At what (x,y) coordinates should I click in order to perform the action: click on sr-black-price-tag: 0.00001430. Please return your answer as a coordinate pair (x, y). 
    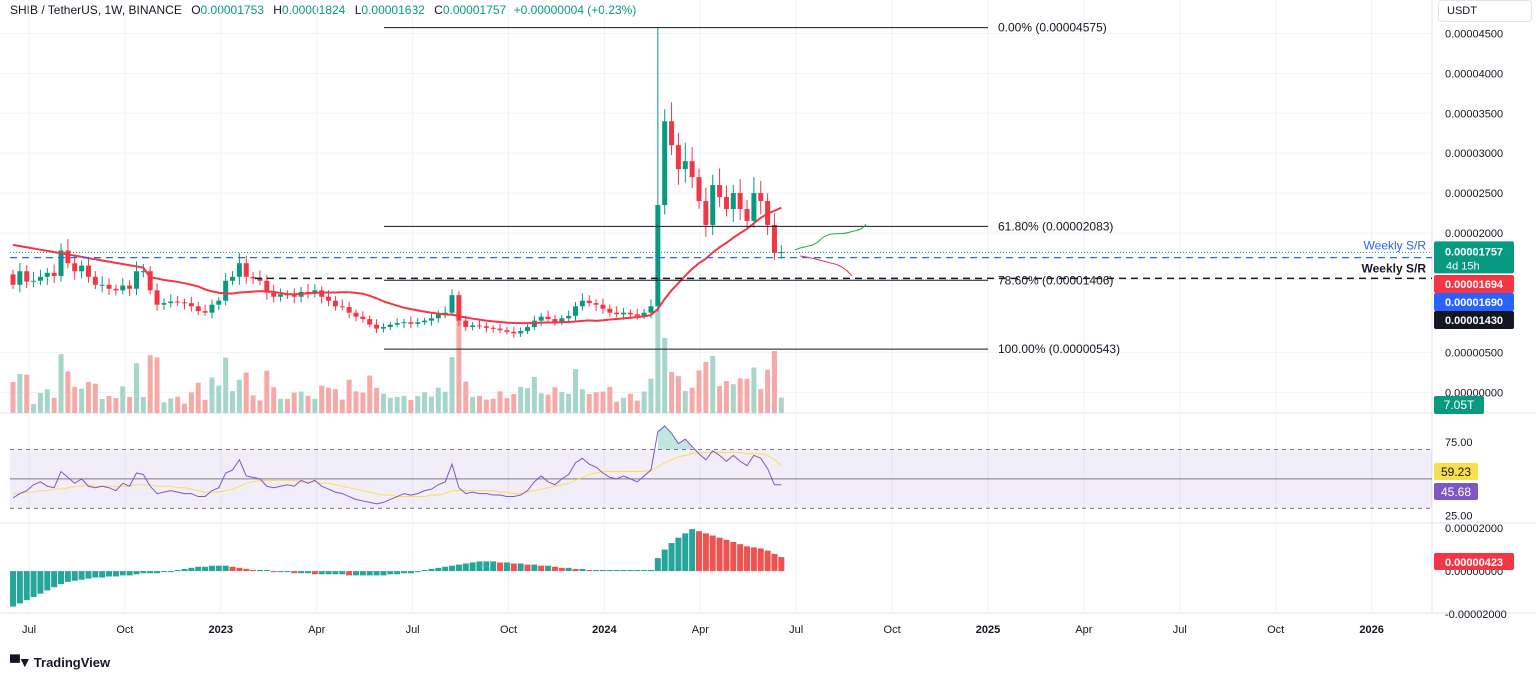
    Looking at the image, I should click on (1474, 321).